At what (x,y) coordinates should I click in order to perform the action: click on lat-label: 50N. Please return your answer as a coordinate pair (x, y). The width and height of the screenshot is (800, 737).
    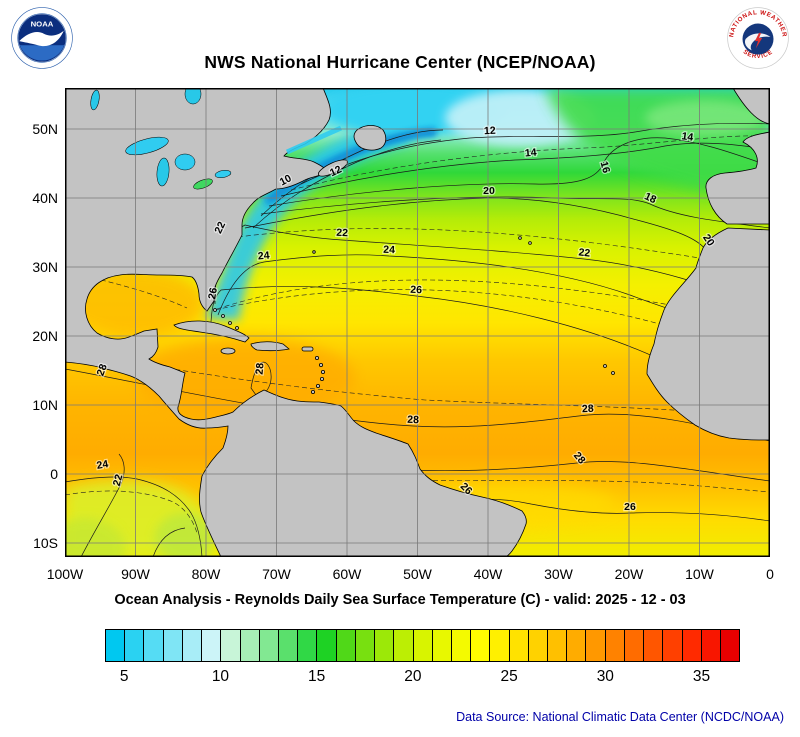
    Looking at the image, I should click on (45, 129).